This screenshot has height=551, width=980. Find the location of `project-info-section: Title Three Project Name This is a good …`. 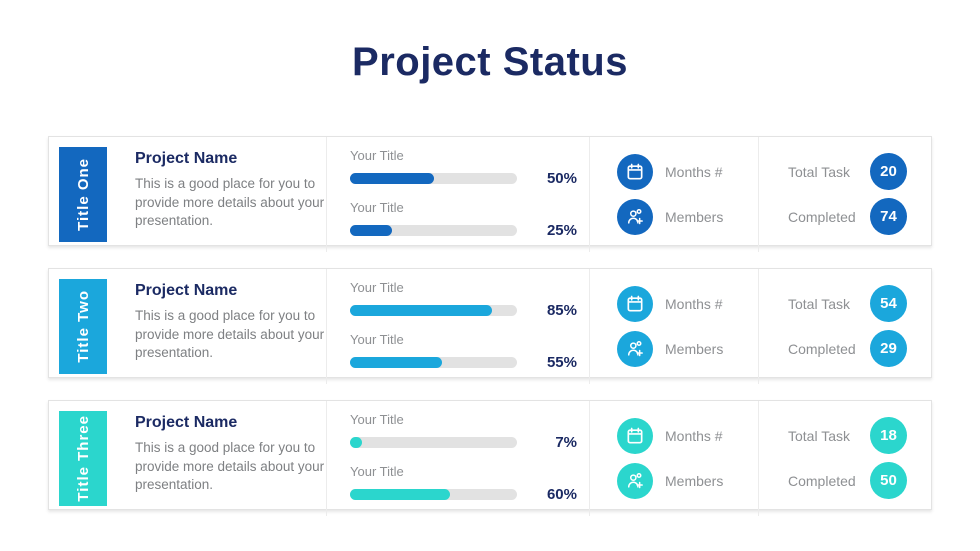

project-info-section: Title Three Project Name This is a good … is located at coordinates (187, 458).